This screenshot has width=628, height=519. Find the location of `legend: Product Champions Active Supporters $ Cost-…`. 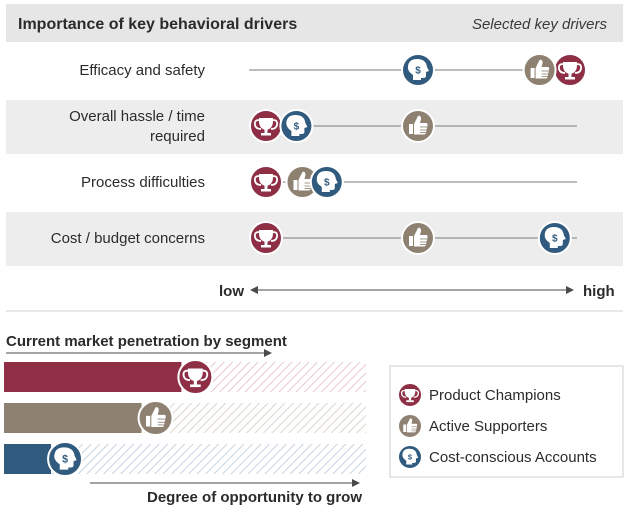

legend: Product Champions Active Supporters $ Cost-… is located at coordinates (497, 426).